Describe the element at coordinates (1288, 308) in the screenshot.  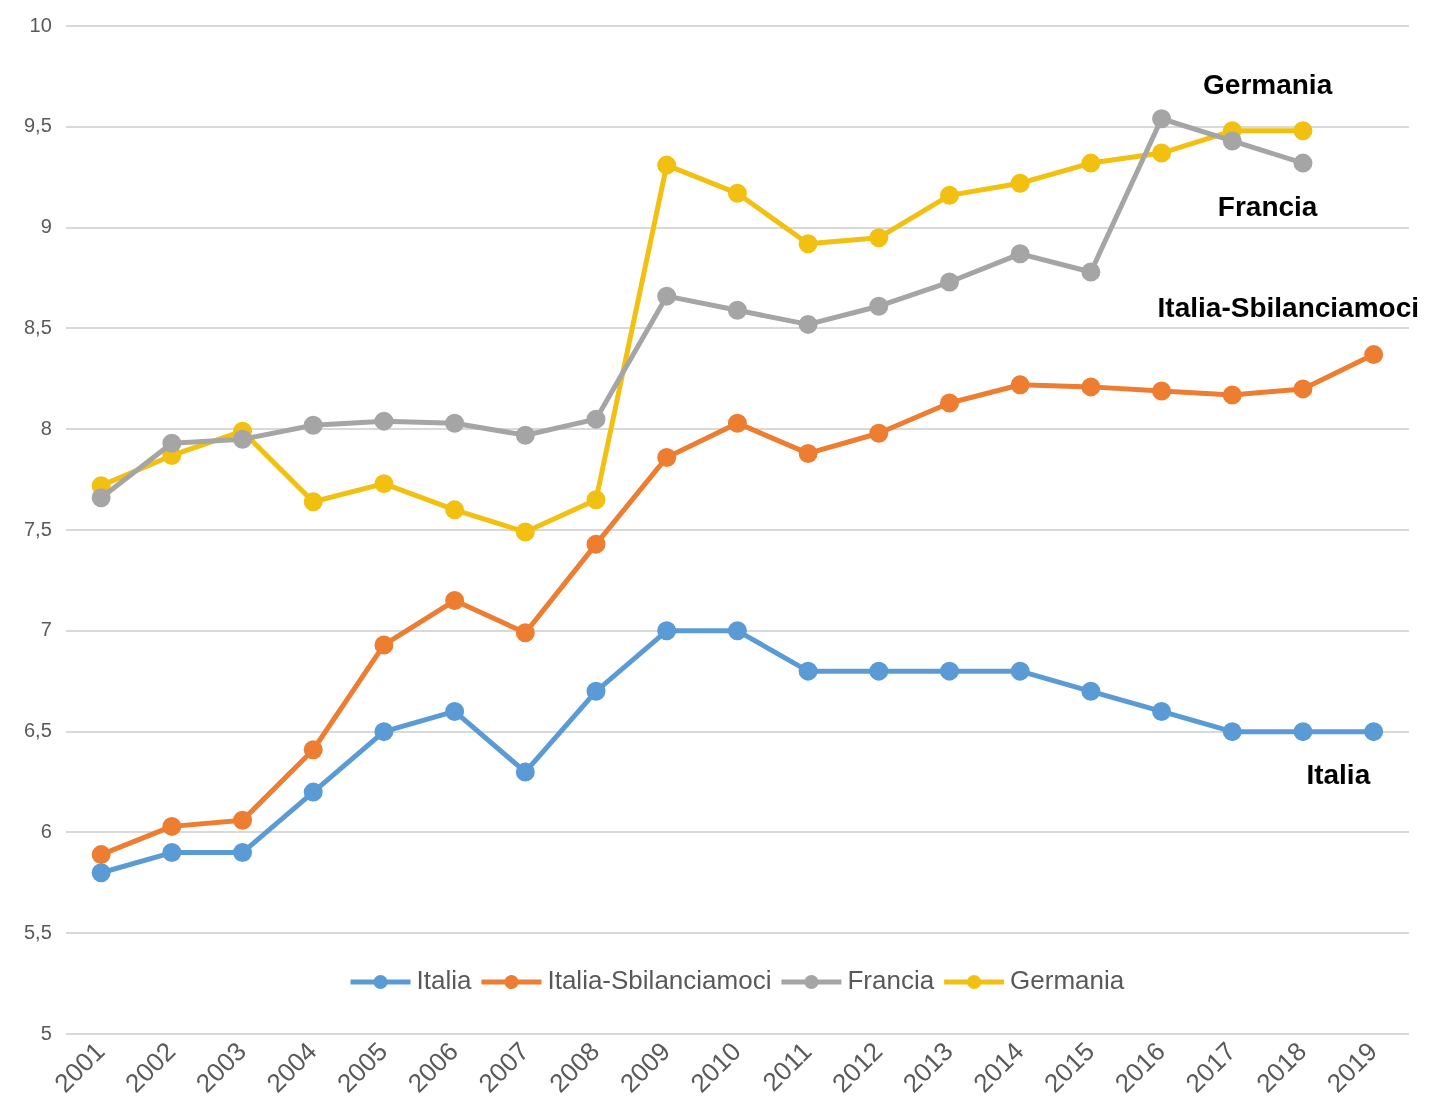
I see `text: Italia-Sbilanciamoci` at that location.